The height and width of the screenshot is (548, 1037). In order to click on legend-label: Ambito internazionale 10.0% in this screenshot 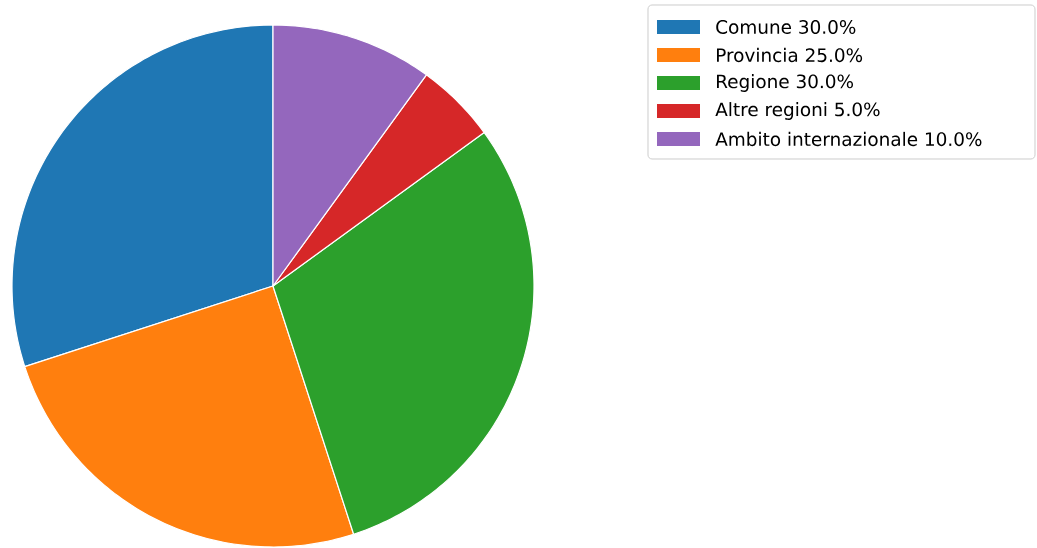, I will do `click(848, 139)`.